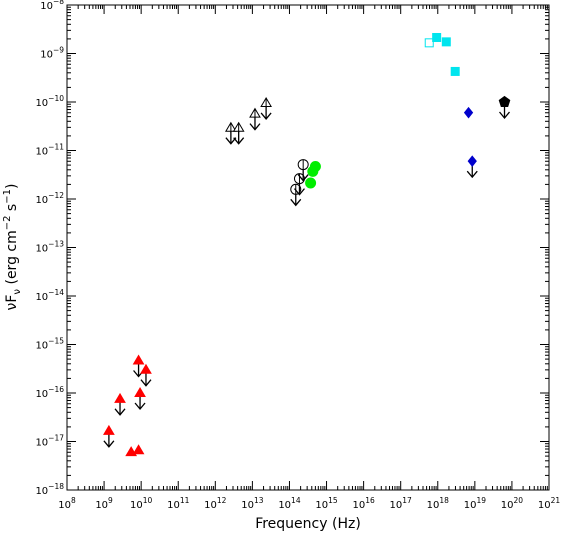  Describe the element at coordinates (438, 503) in the screenshot. I see `x-tick-label: 10¹⁸` at that location.